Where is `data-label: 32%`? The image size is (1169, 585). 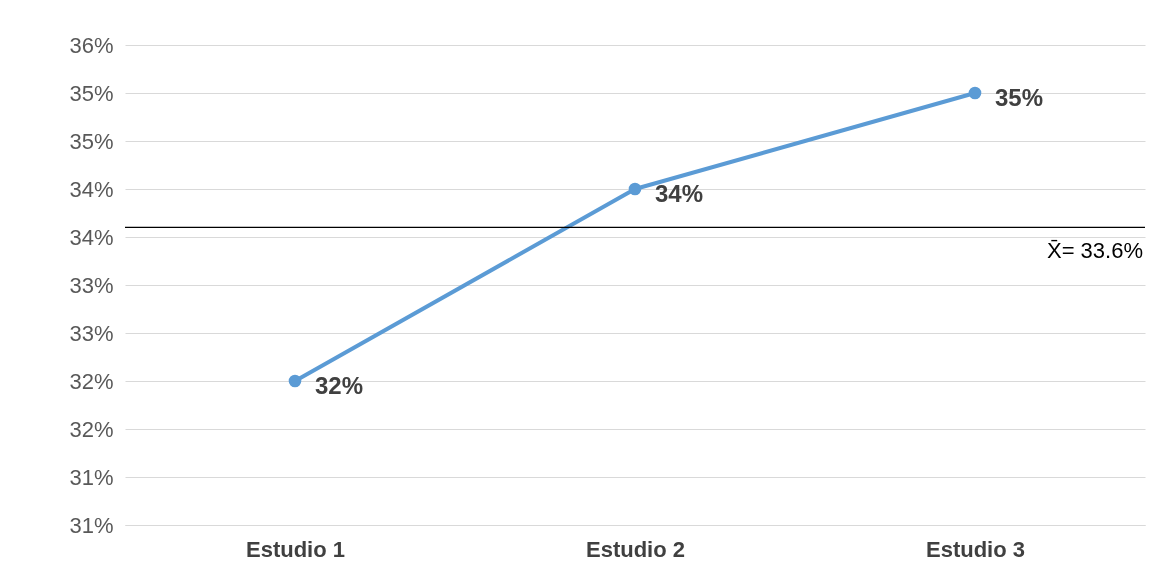
data-label: 32% is located at coordinates (339, 385).